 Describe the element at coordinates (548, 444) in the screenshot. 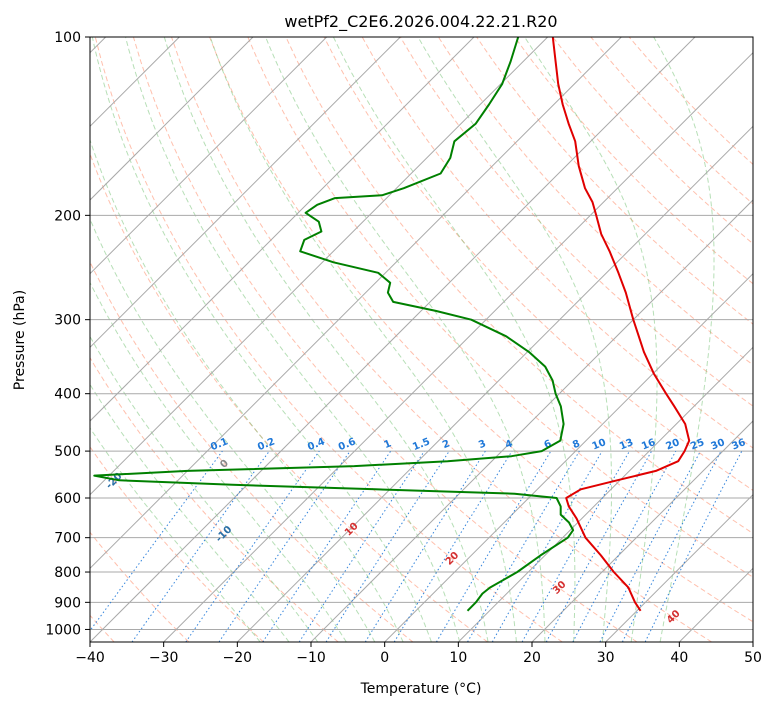

I see `mixing-ratio-label: 6` at that location.